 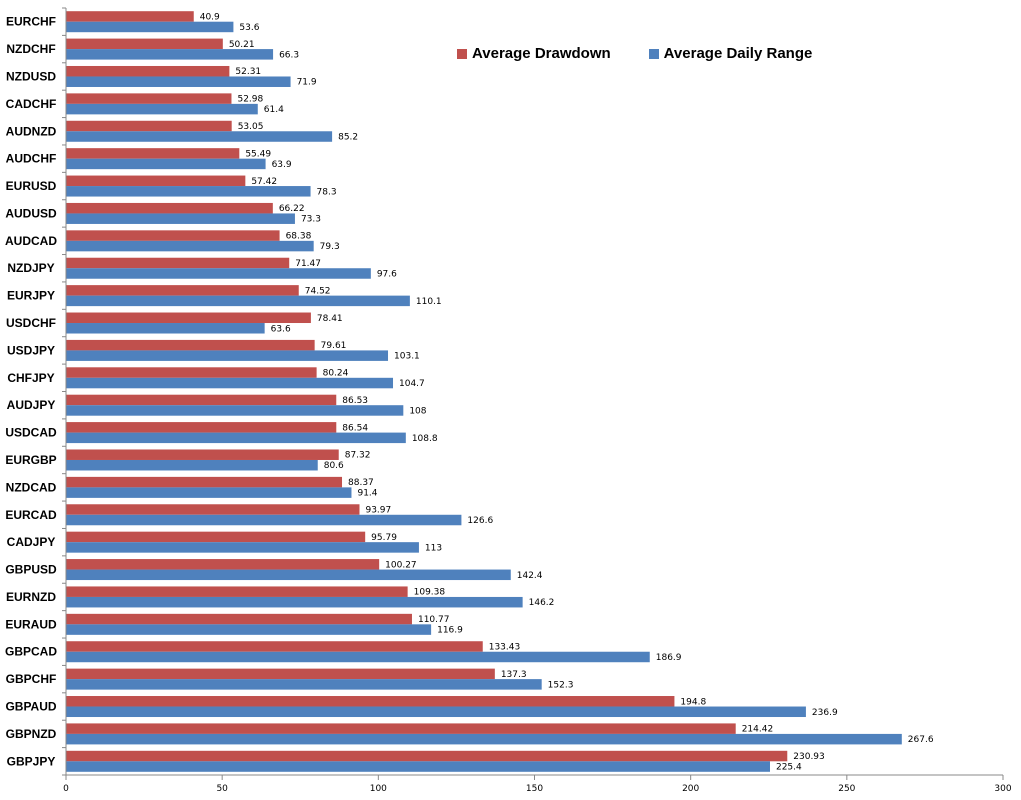 What do you see at coordinates (235, 410) in the screenshot?
I see `daily-range-bar-audjpy` at bounding box center [235, 410].